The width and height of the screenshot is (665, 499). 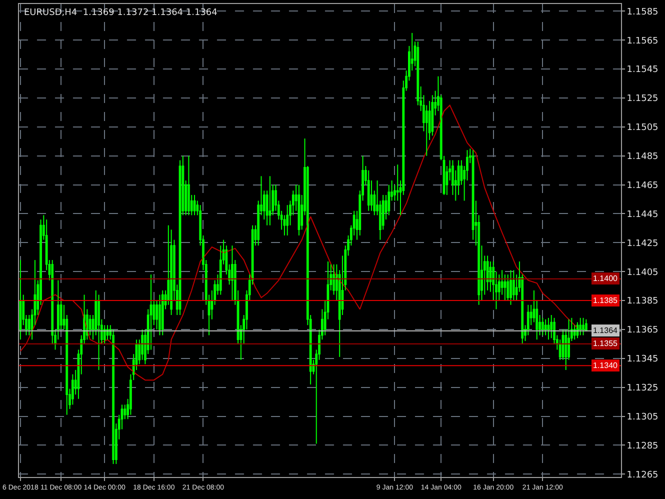 I want to click on y-tick-label: 1.1265, so click(x=642, y=475).